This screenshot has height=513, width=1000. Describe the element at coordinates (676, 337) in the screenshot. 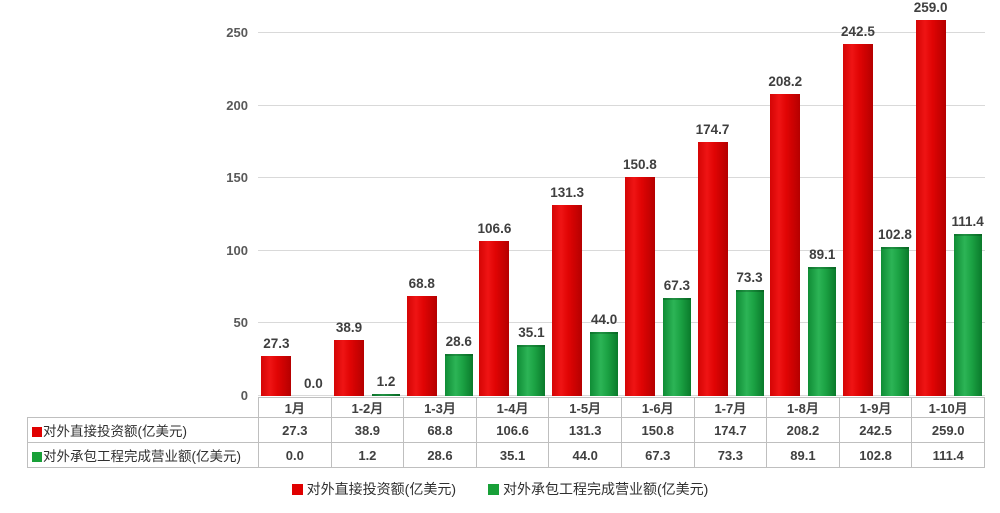

I see `bar: 67.3` at that location.